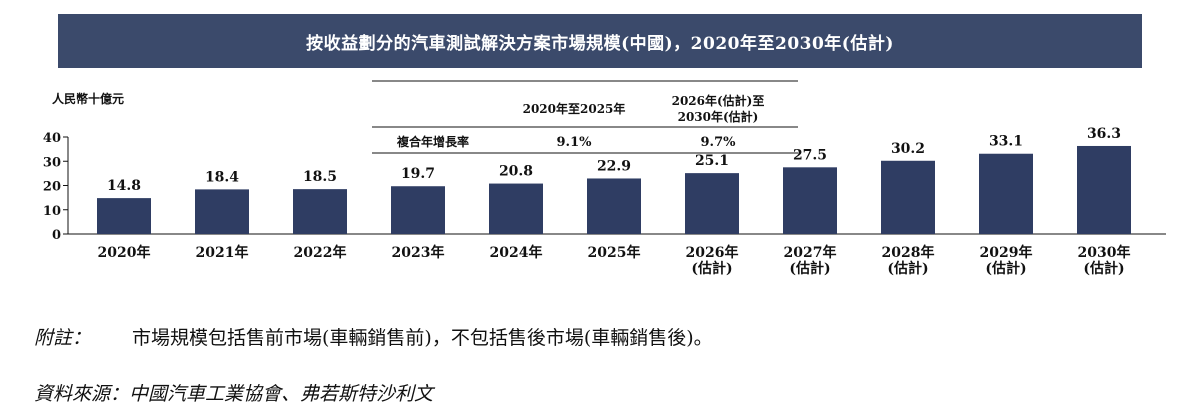 The height and width of the screenshot is (416, 1198). I want to click on x-tick-label: 2030年, so click(1104, 252).